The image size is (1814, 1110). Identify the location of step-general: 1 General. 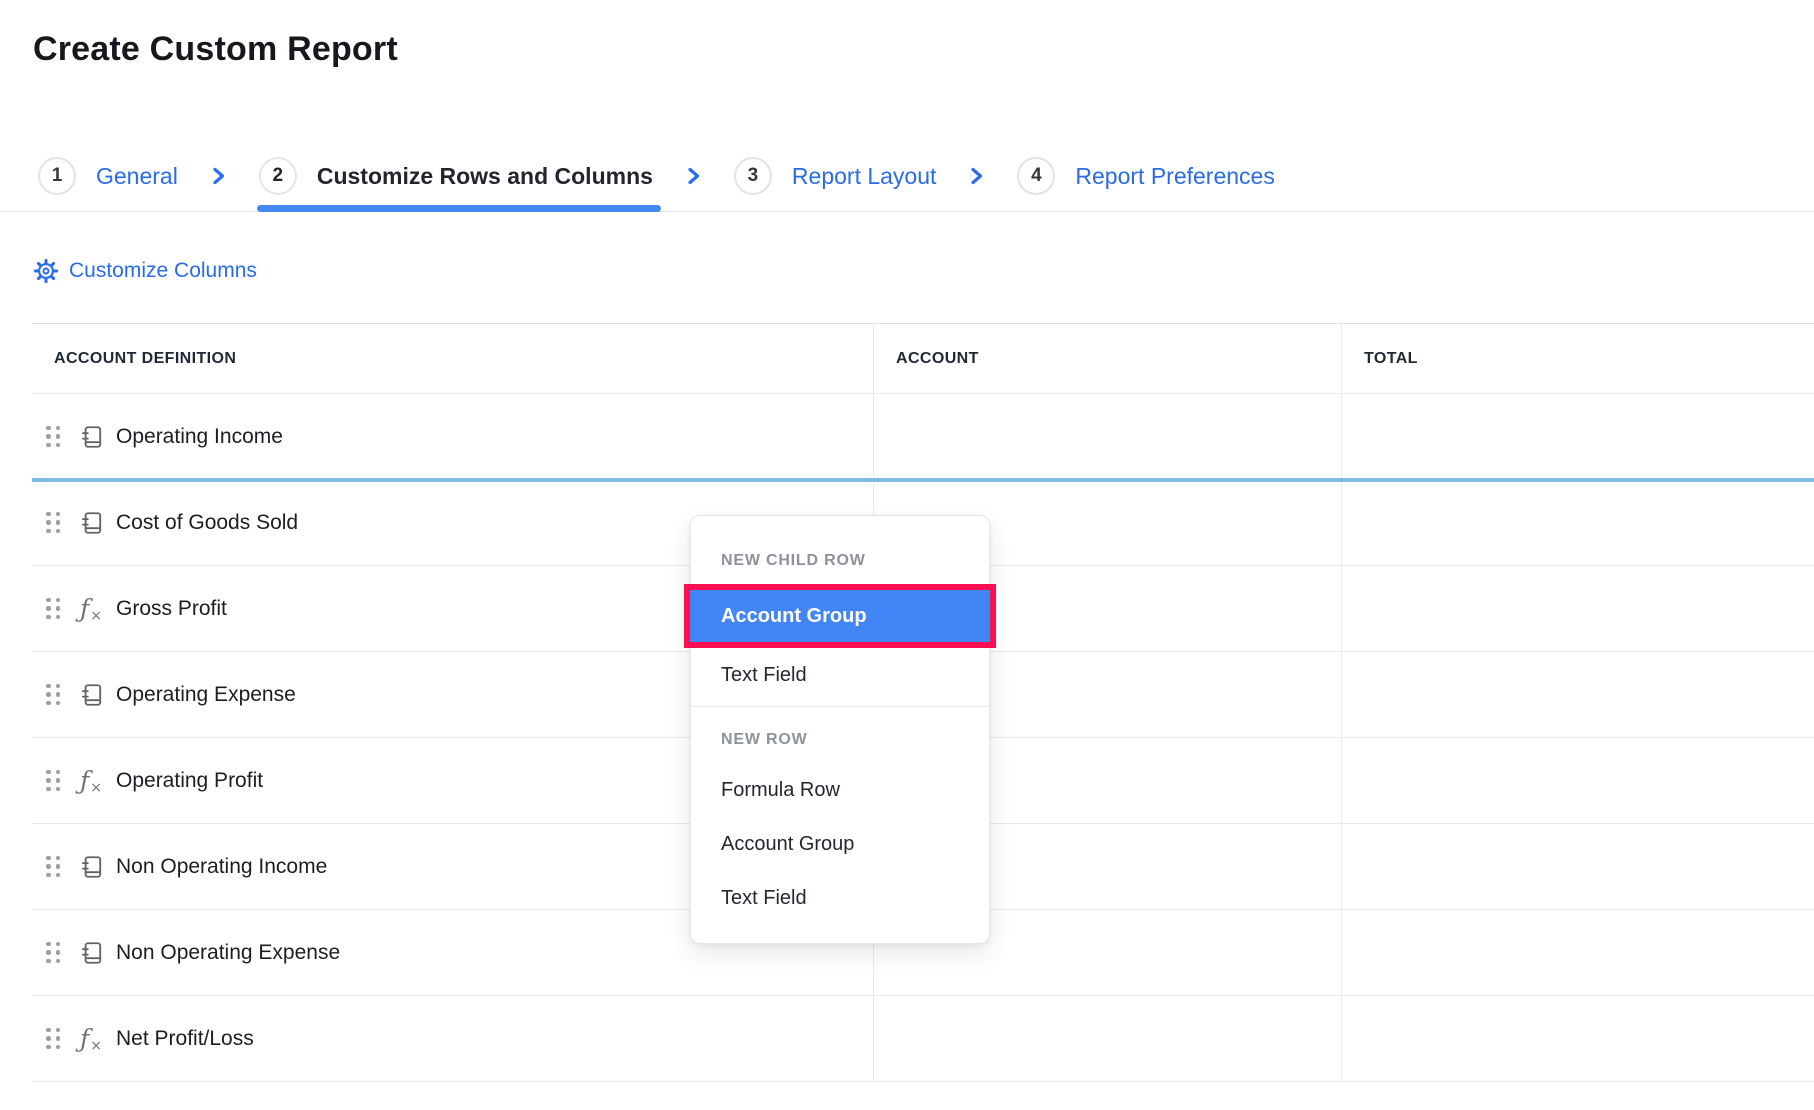
(108, 176).